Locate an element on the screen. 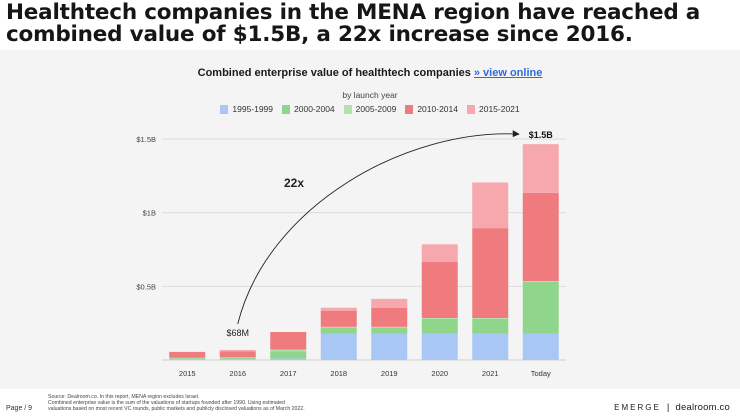 The image size is (740, 419). x-tick-label: 2018 is located at coordinates (338, 373).